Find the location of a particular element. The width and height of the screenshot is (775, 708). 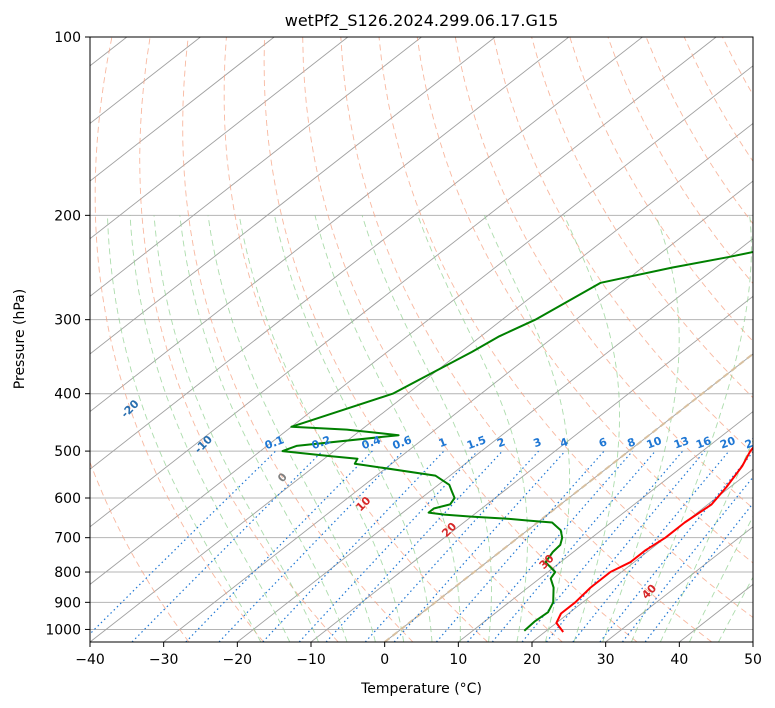

dry-adiabat-line is located at coordinates (140, 551).